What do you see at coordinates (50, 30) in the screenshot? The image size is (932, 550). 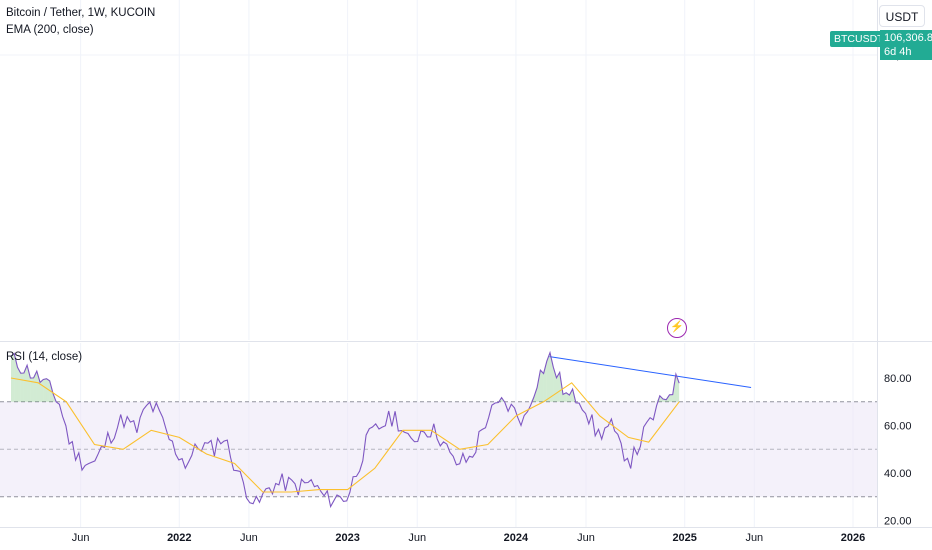 I see `ema-legend: EMA (200, close)` at bounding box center [50, 30].